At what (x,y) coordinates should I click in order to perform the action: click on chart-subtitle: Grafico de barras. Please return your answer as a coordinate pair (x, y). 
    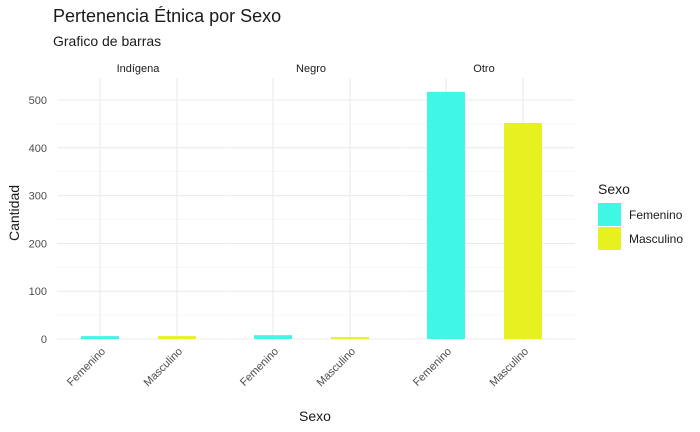
    Looking at the image, I should click on (107, 41).